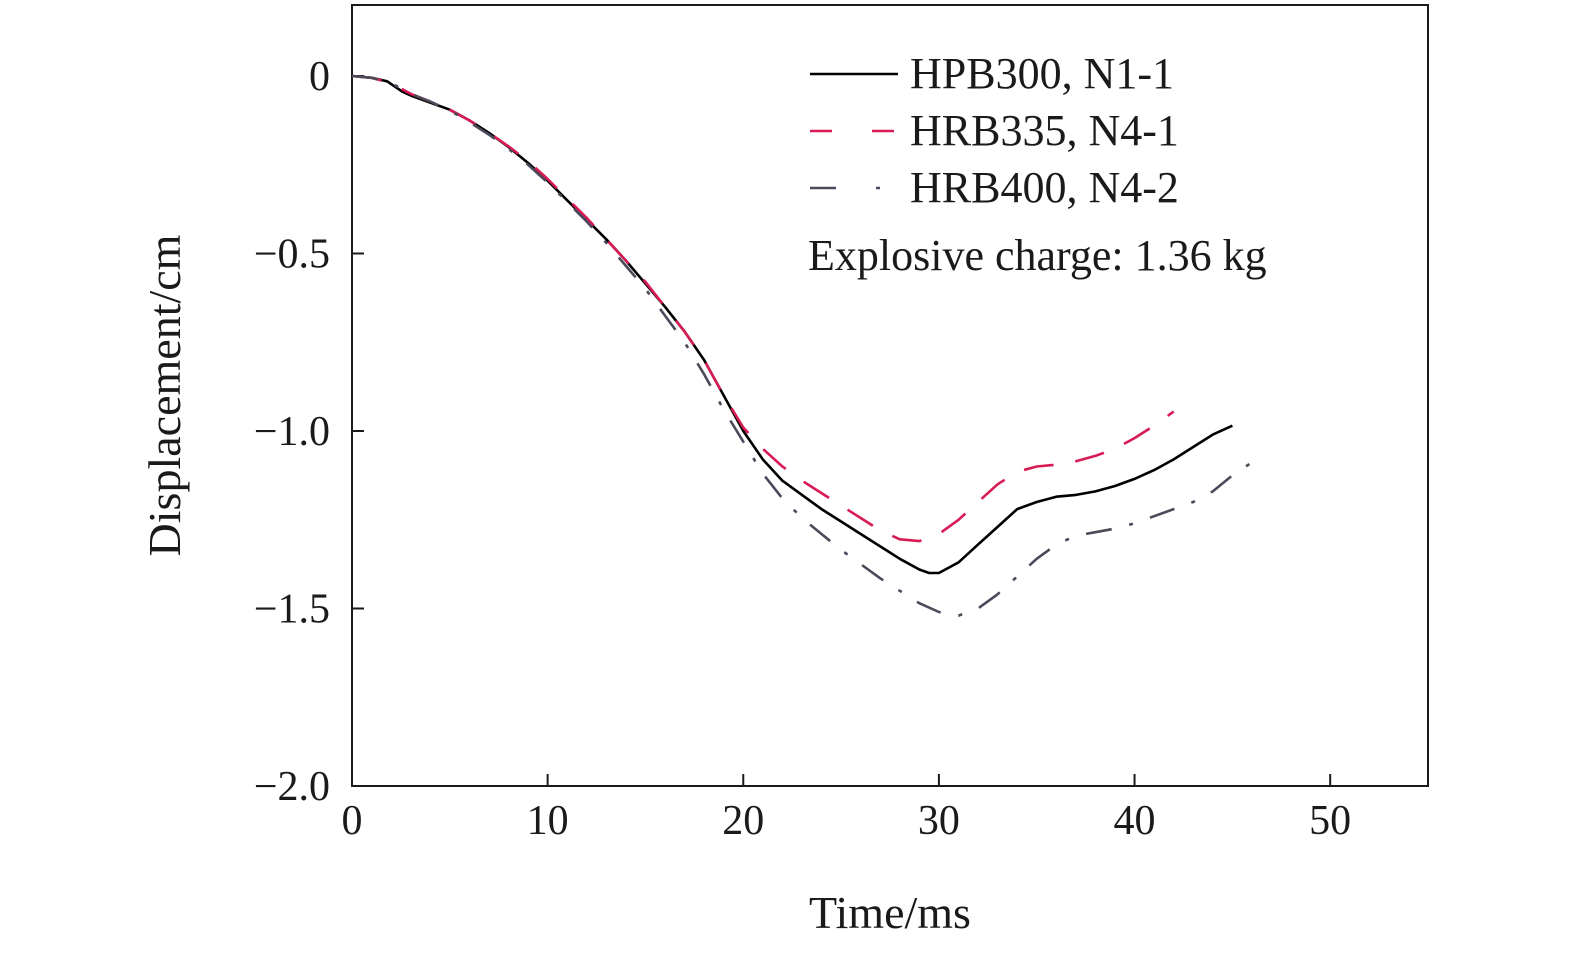  Describe the element at coordinates (292, 432) in the screenshot. I see `y-tick-label: −1.0` at that location.